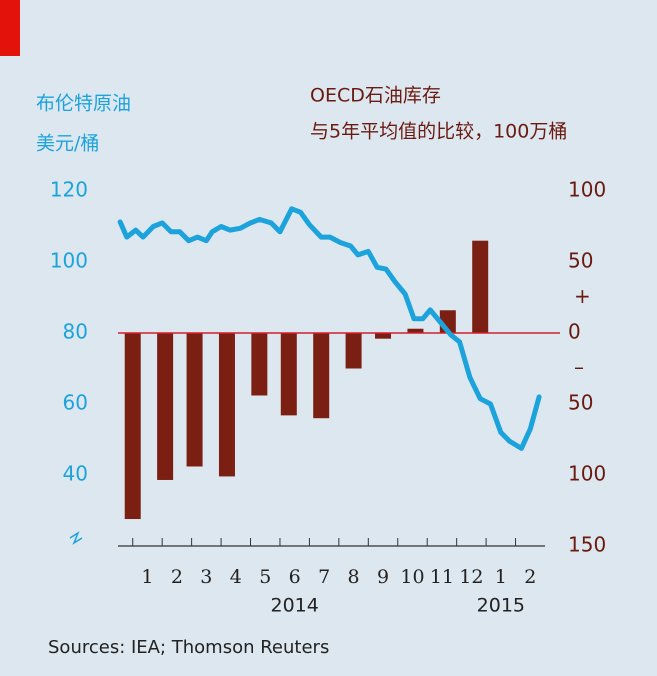  Describe the element at coordinates (188, 647) in the screenshot. I see `source: Sources: IEA; Thomson Reuters` at that location.